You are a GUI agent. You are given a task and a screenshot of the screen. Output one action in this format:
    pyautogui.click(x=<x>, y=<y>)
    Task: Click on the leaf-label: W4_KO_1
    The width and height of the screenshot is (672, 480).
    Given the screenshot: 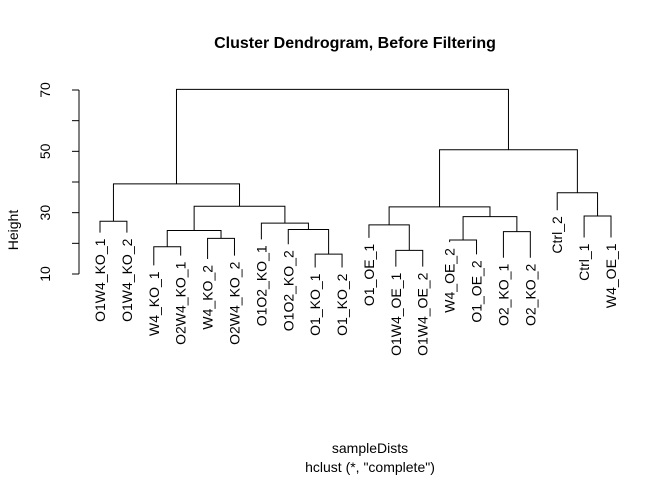 What is the action you would take?
    pyautogui.click(x=154, y=303)
    